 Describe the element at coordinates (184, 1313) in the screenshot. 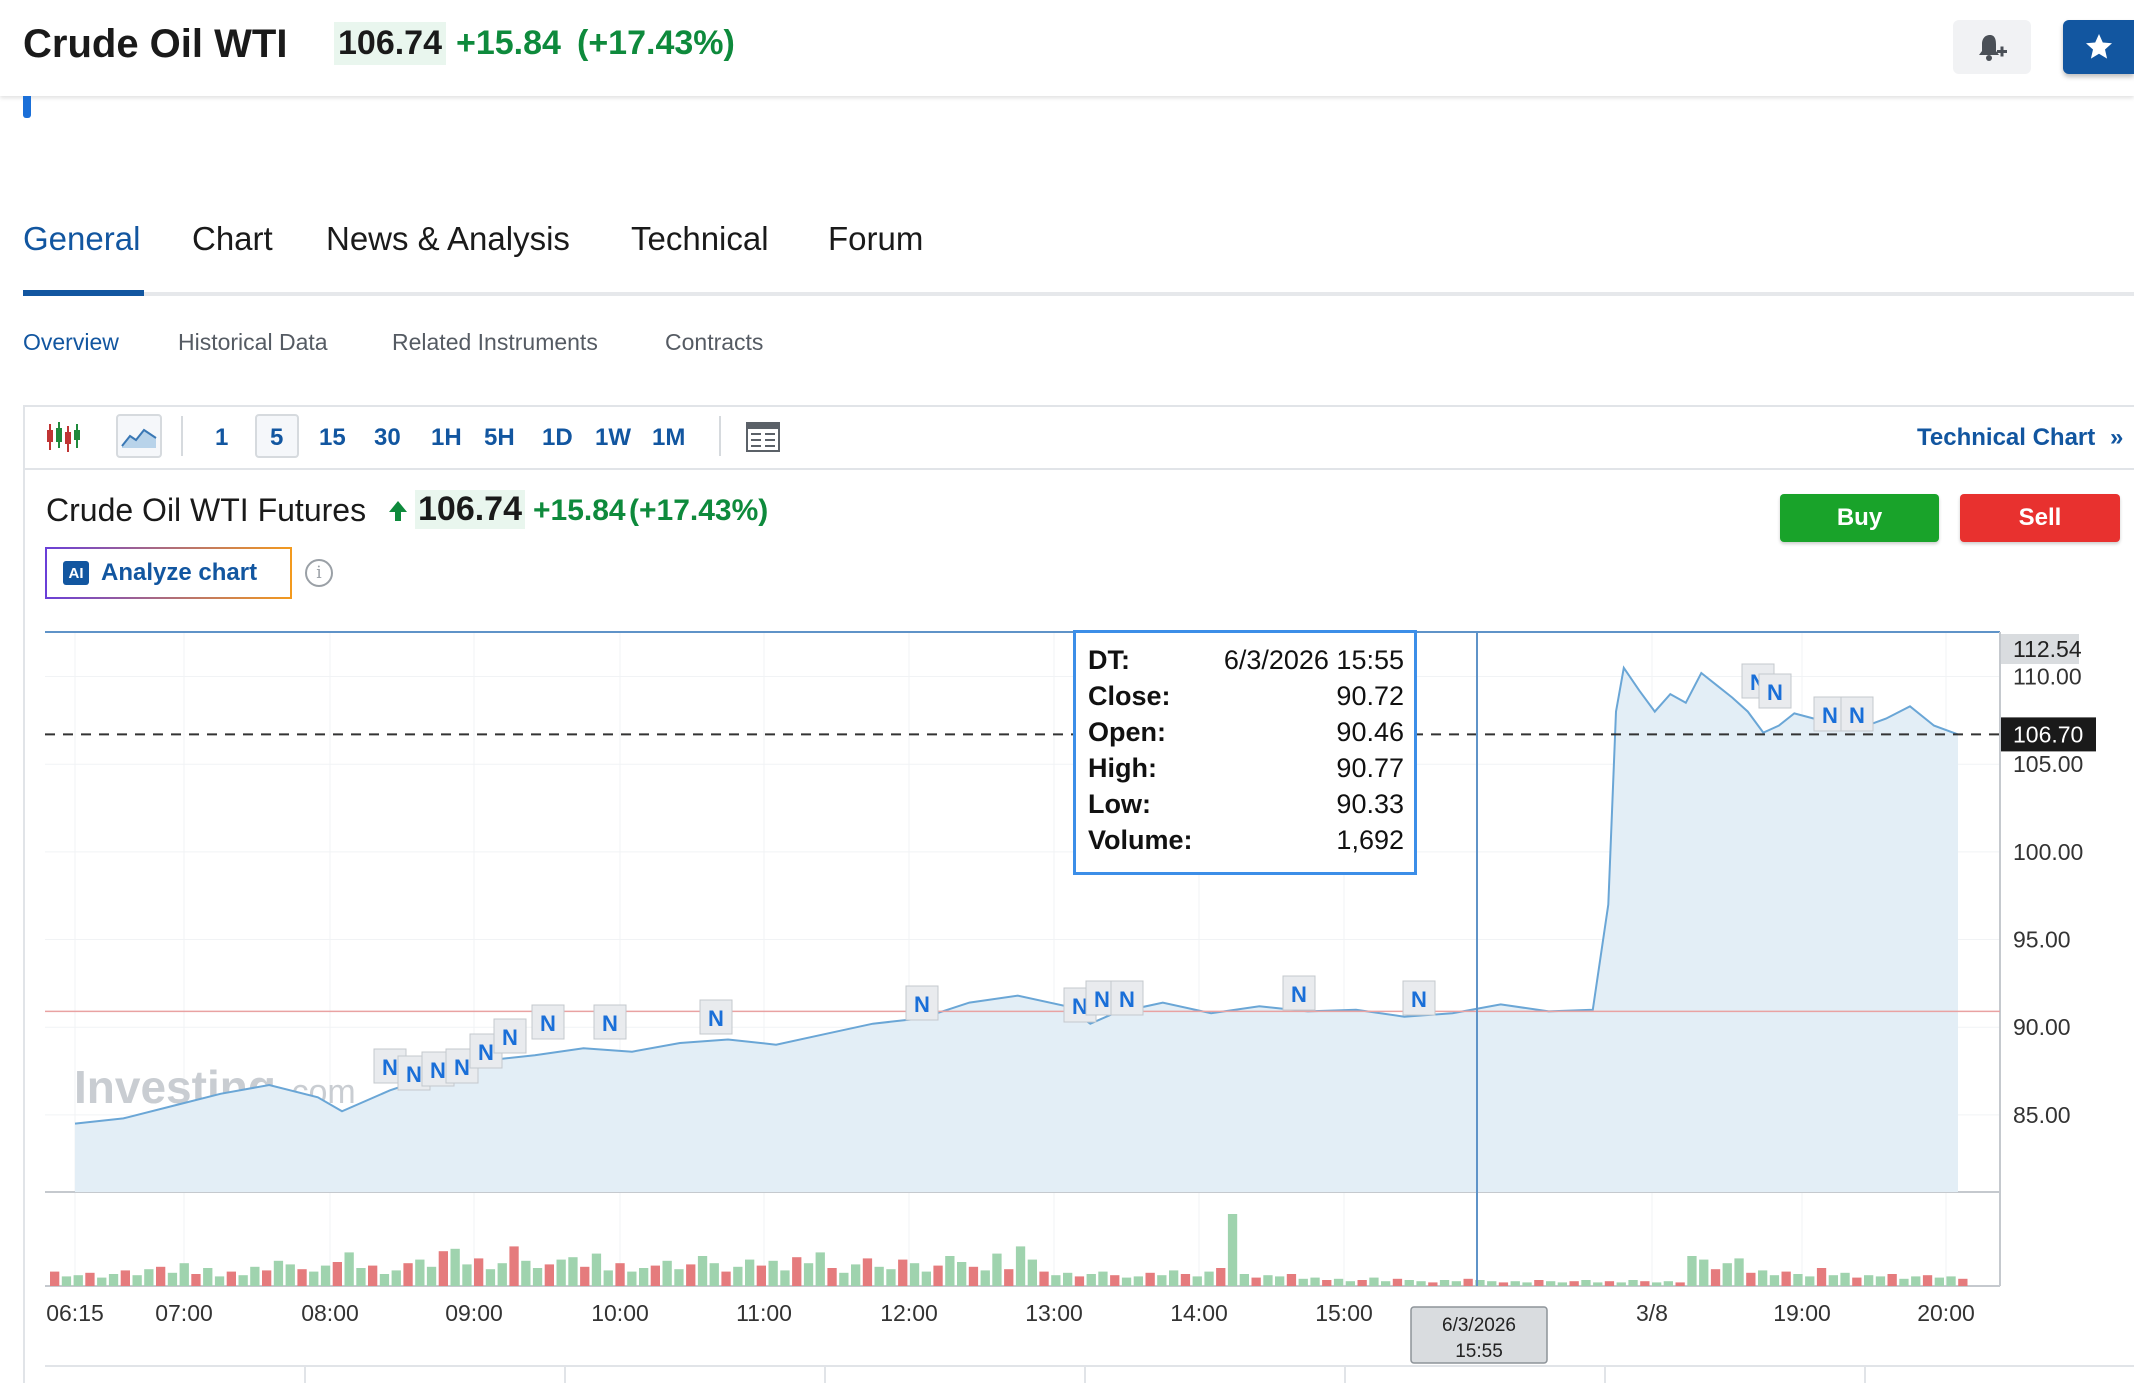

I see `x-tick-label: 07:00` at that location.